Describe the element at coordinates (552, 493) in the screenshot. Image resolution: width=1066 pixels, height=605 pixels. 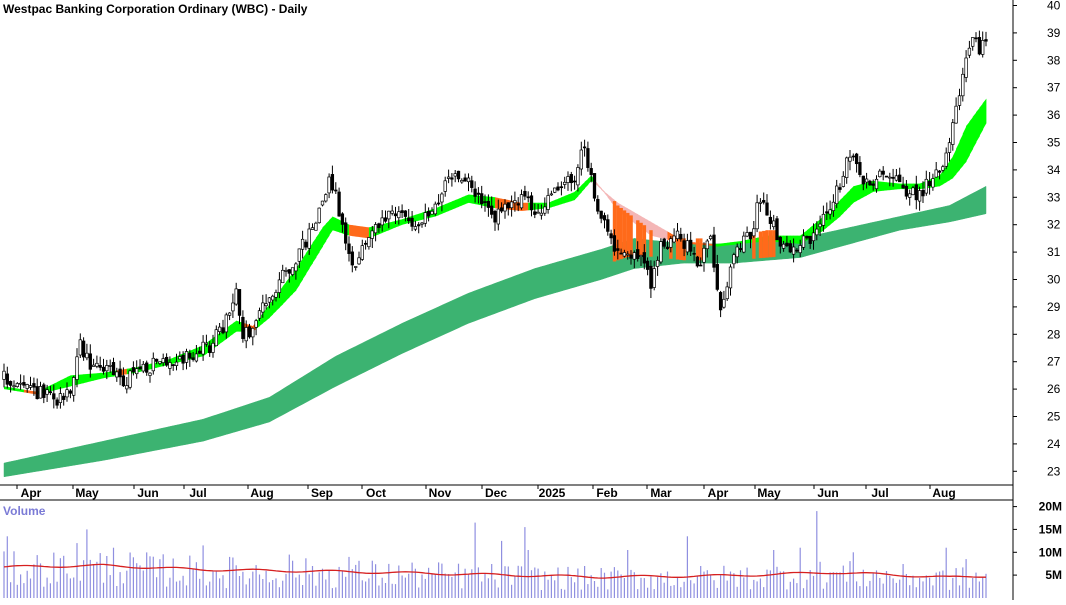
I see `date-tick-label: 2025` at that location.